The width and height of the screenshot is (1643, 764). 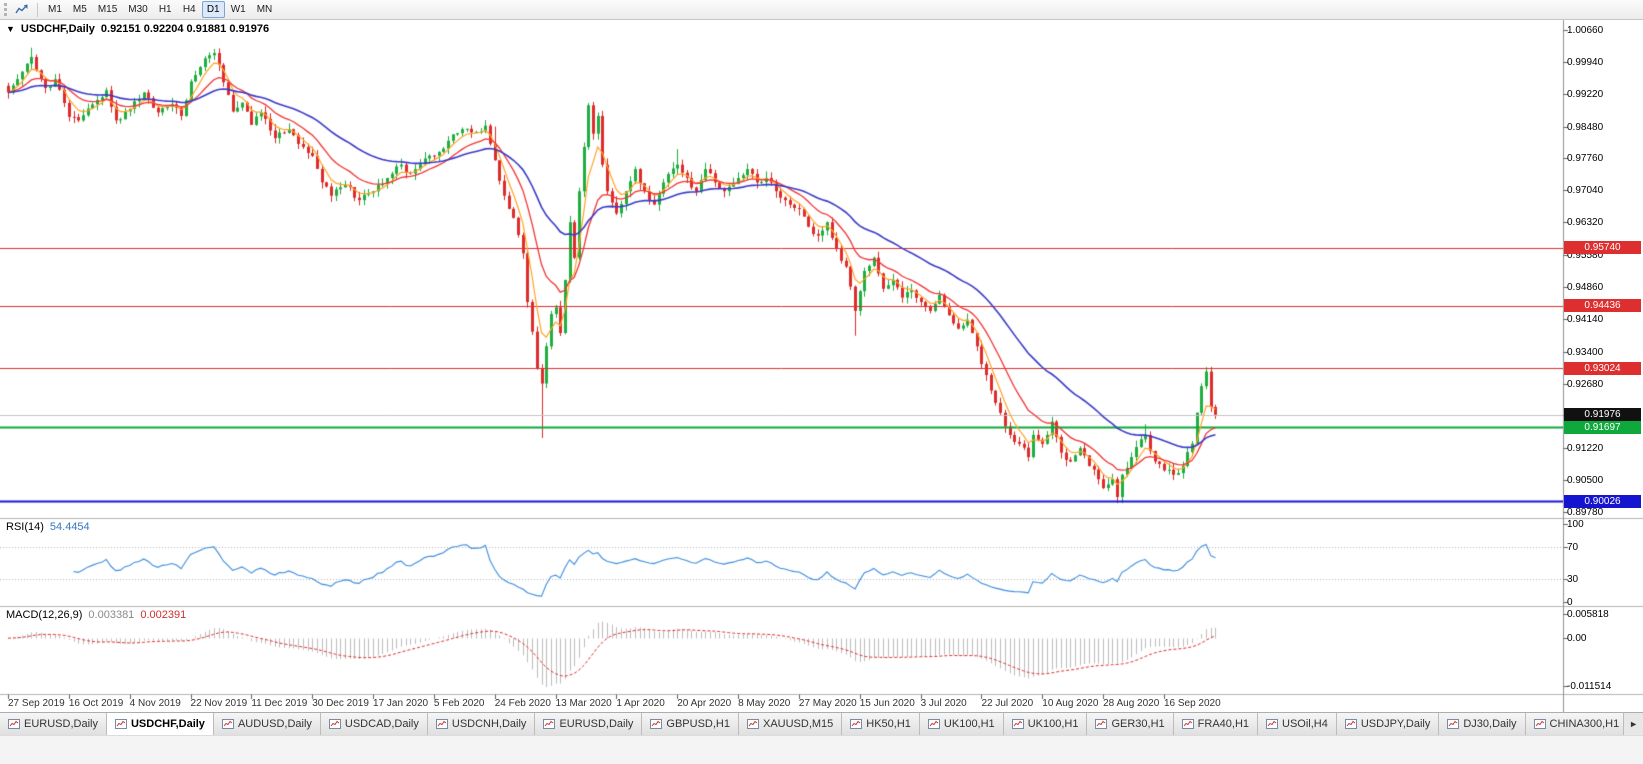 I want to click on chart-tab-label: CHINA300,H1, so click(x=1584, y=724).